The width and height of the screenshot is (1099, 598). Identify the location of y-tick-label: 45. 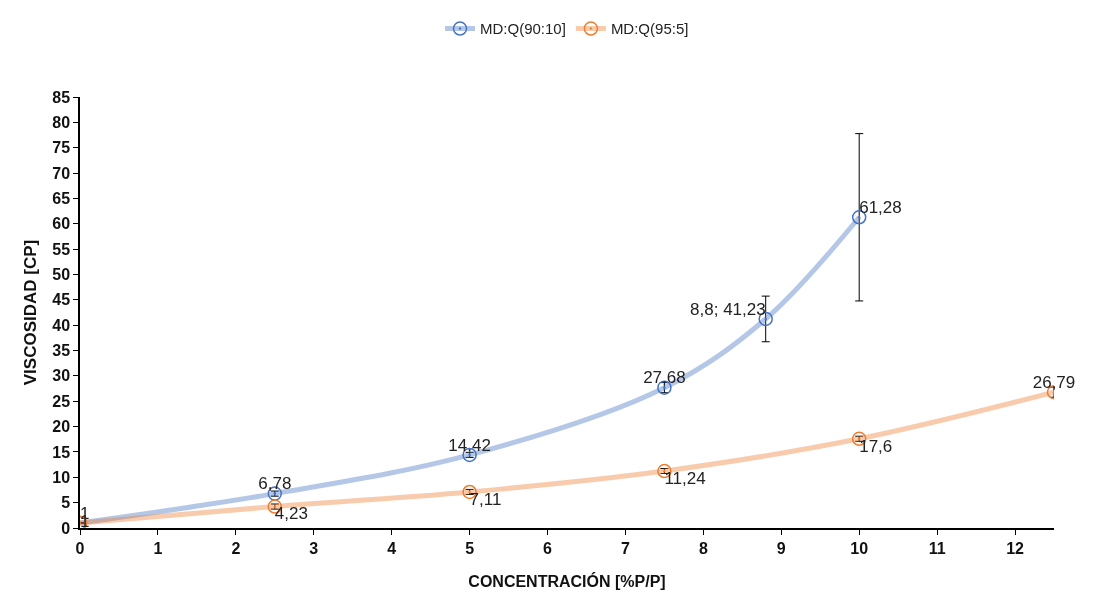
(61, 300).